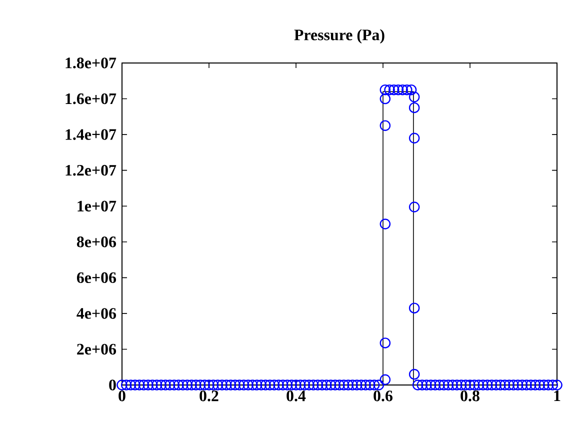 This screenshot has height=427, width=563. What do you see at coordinates (557, 396) in the screenshot?
I see `x-tick-label: 1` at bounding box center [557, 396].